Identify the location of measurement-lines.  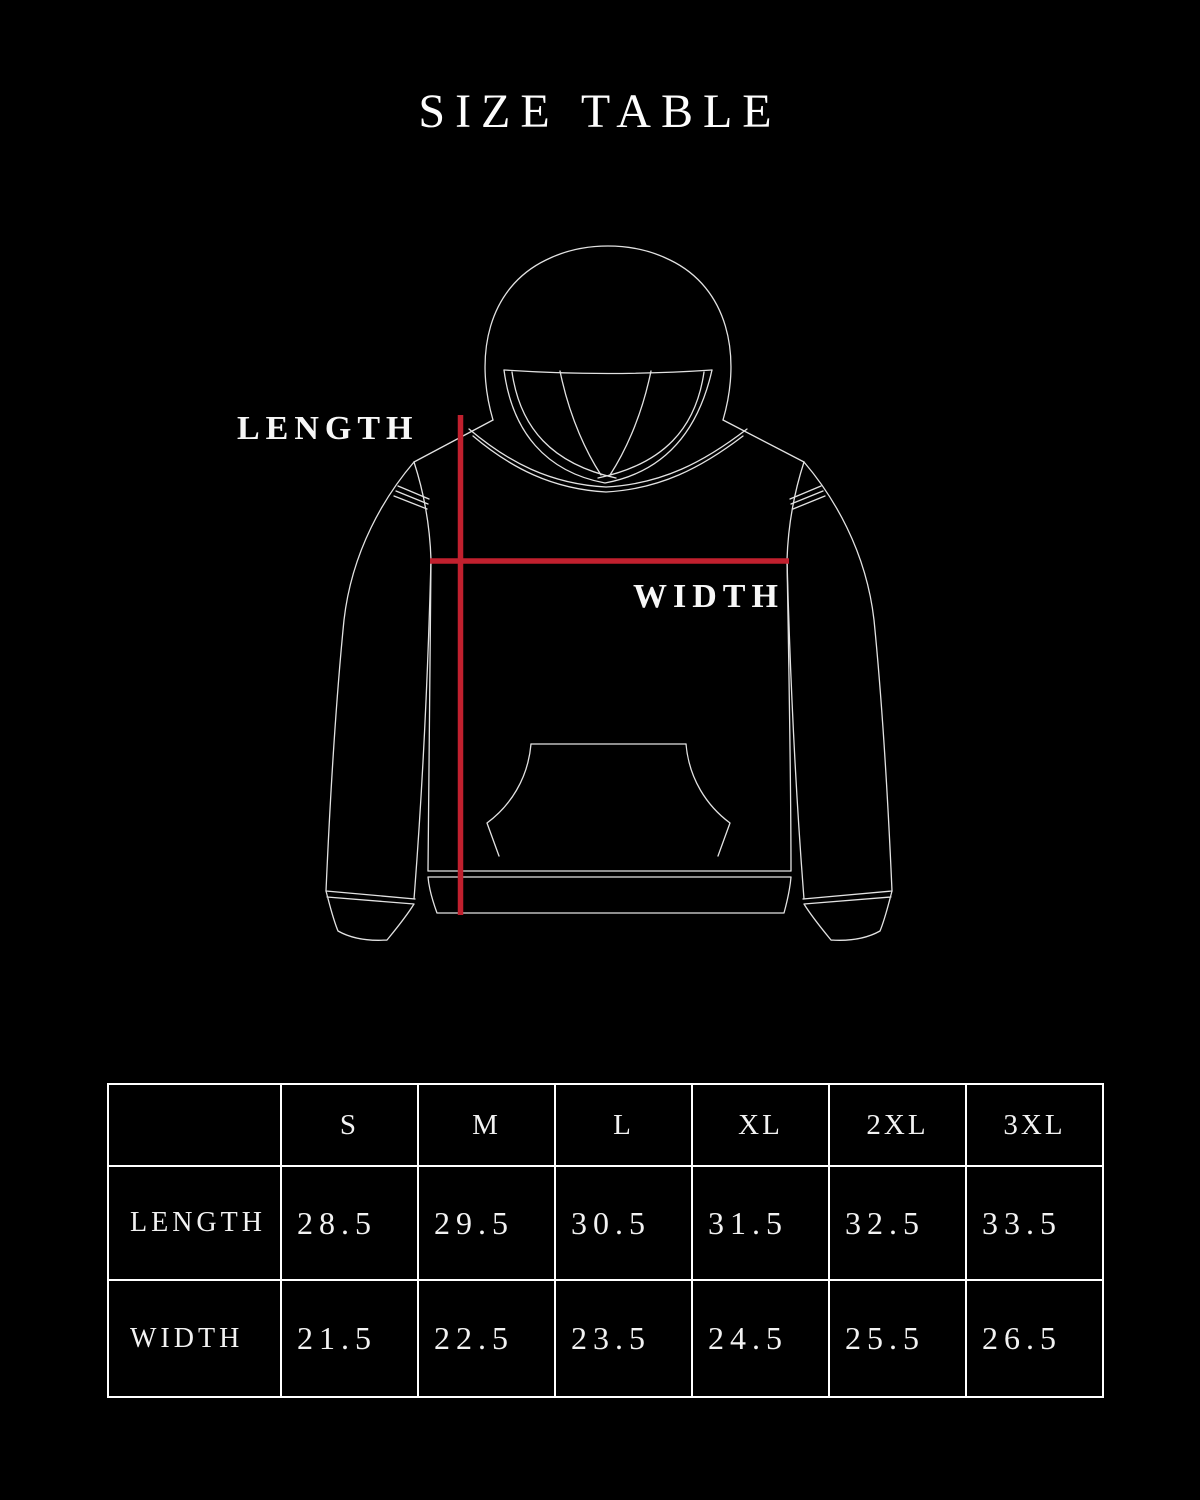
(609, 665).